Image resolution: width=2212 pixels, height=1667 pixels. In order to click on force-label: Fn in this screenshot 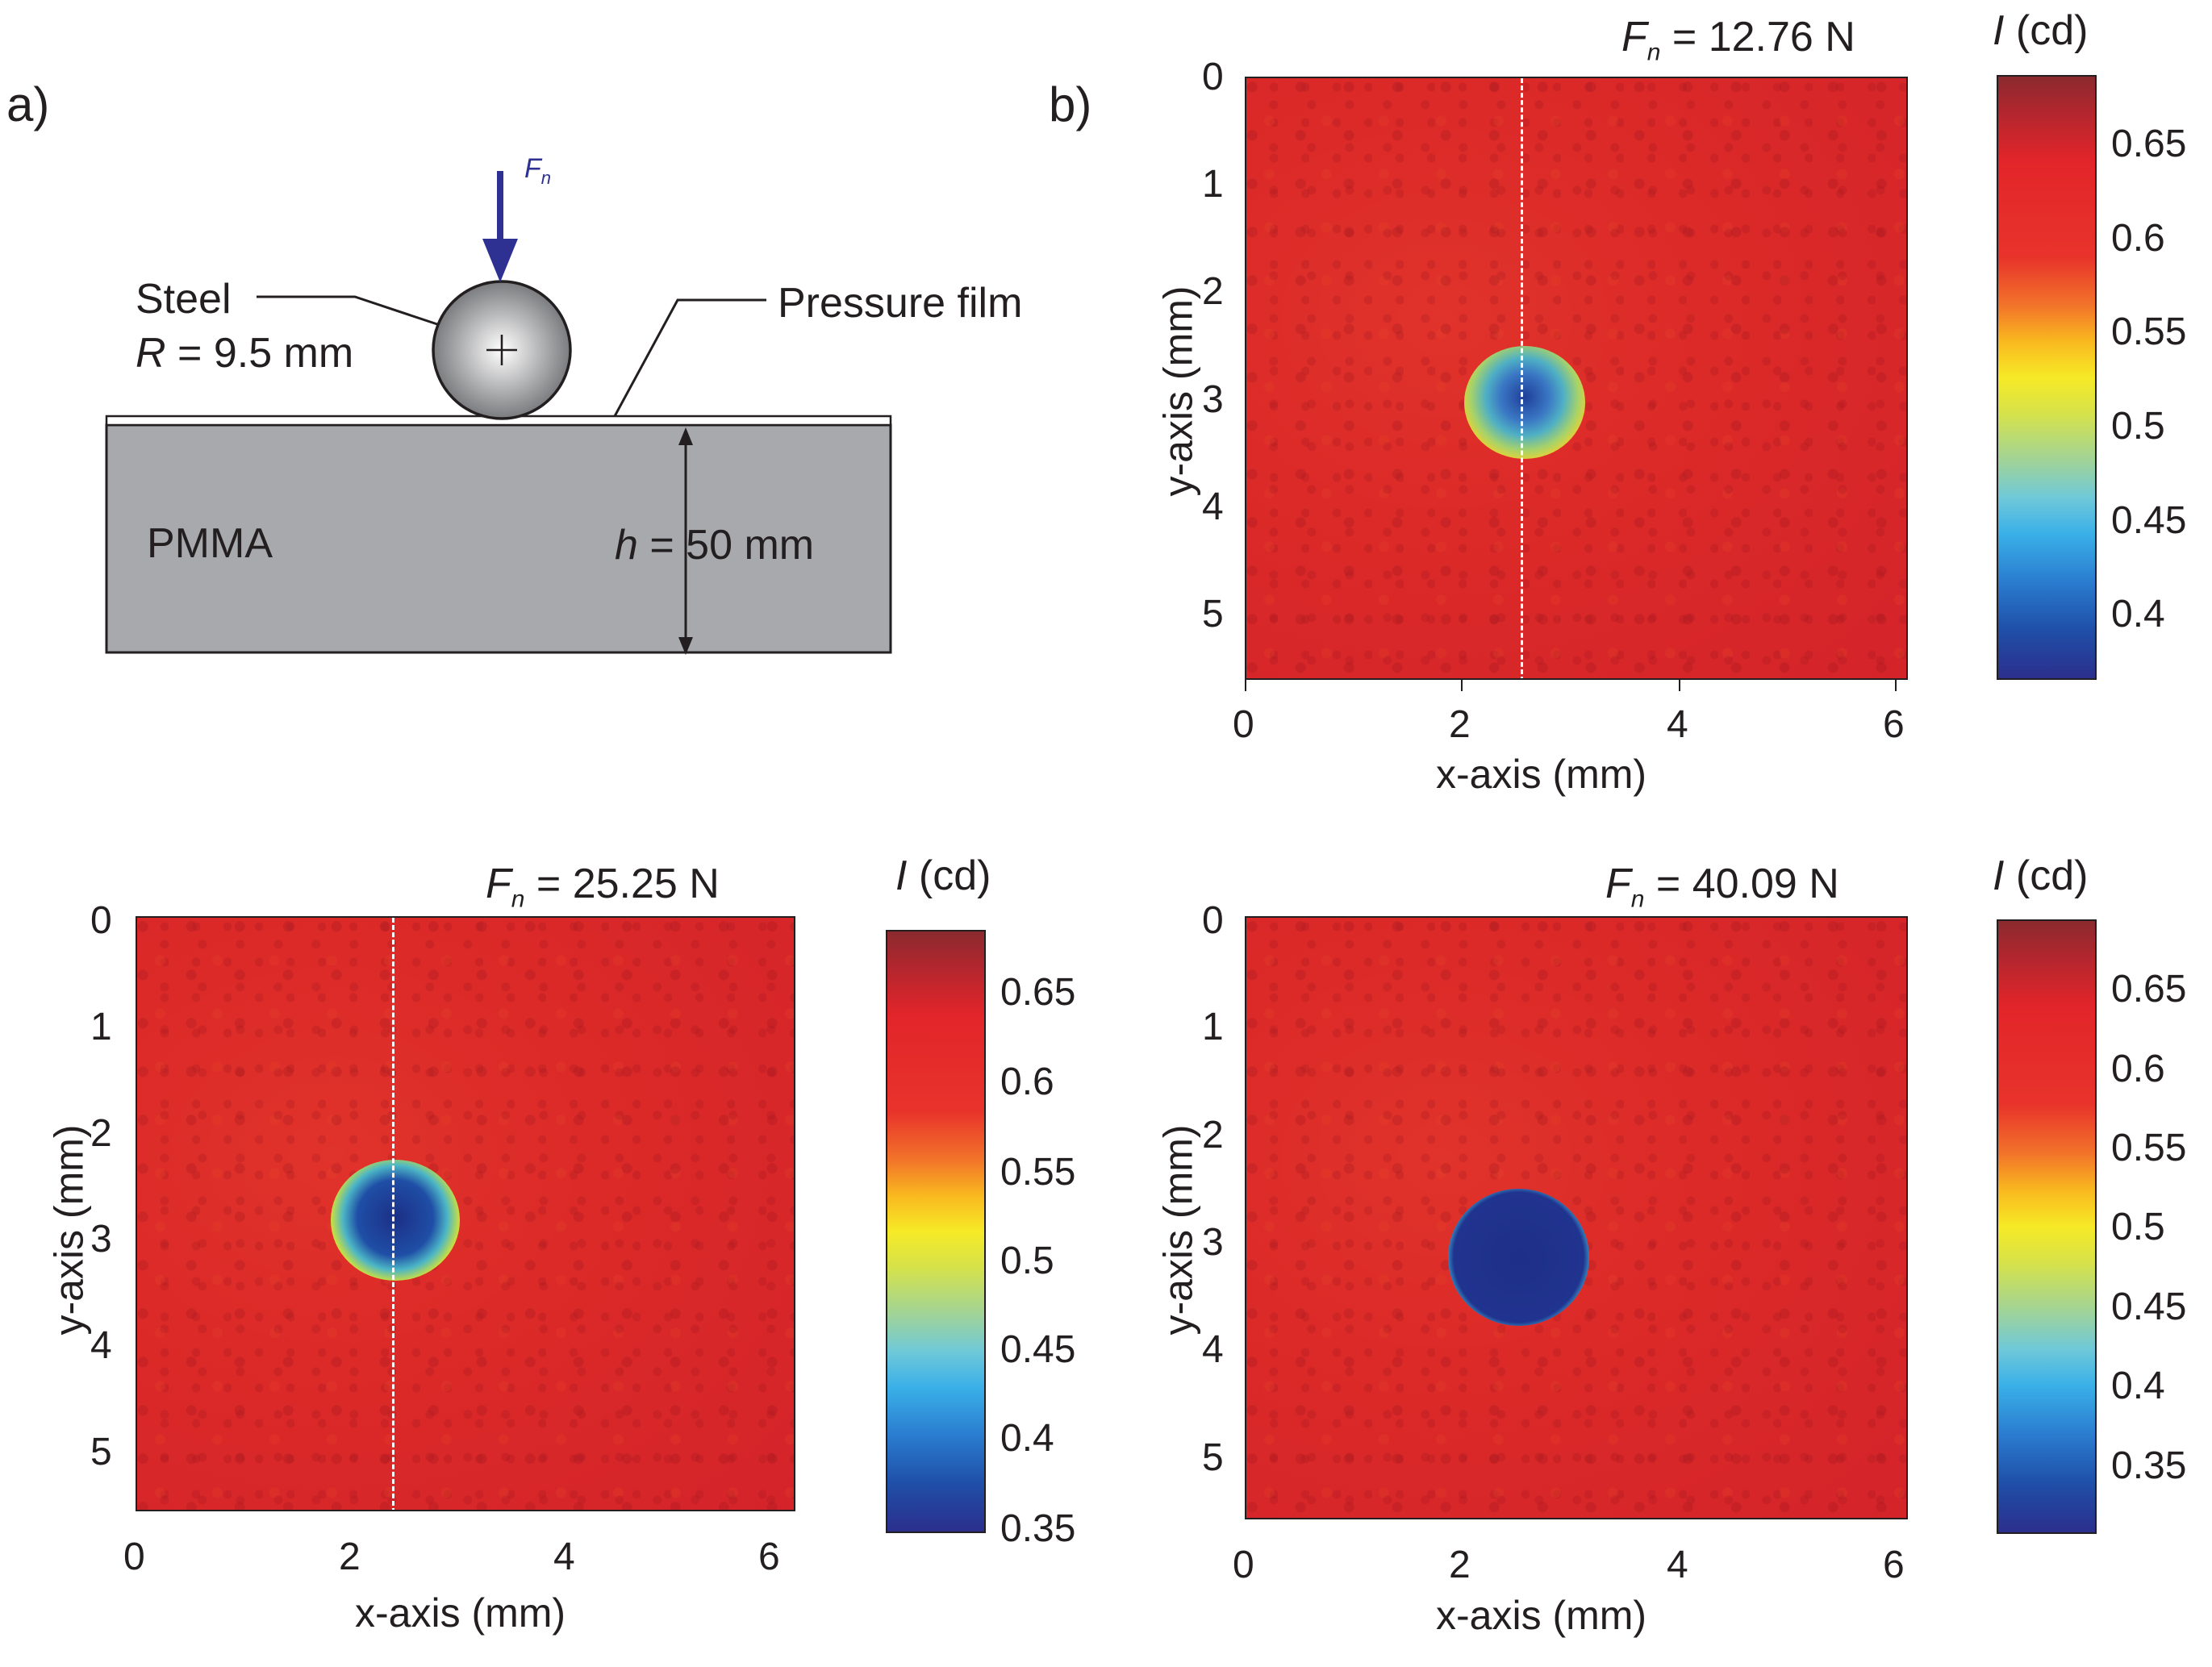, I will do `click(538, 170)`.